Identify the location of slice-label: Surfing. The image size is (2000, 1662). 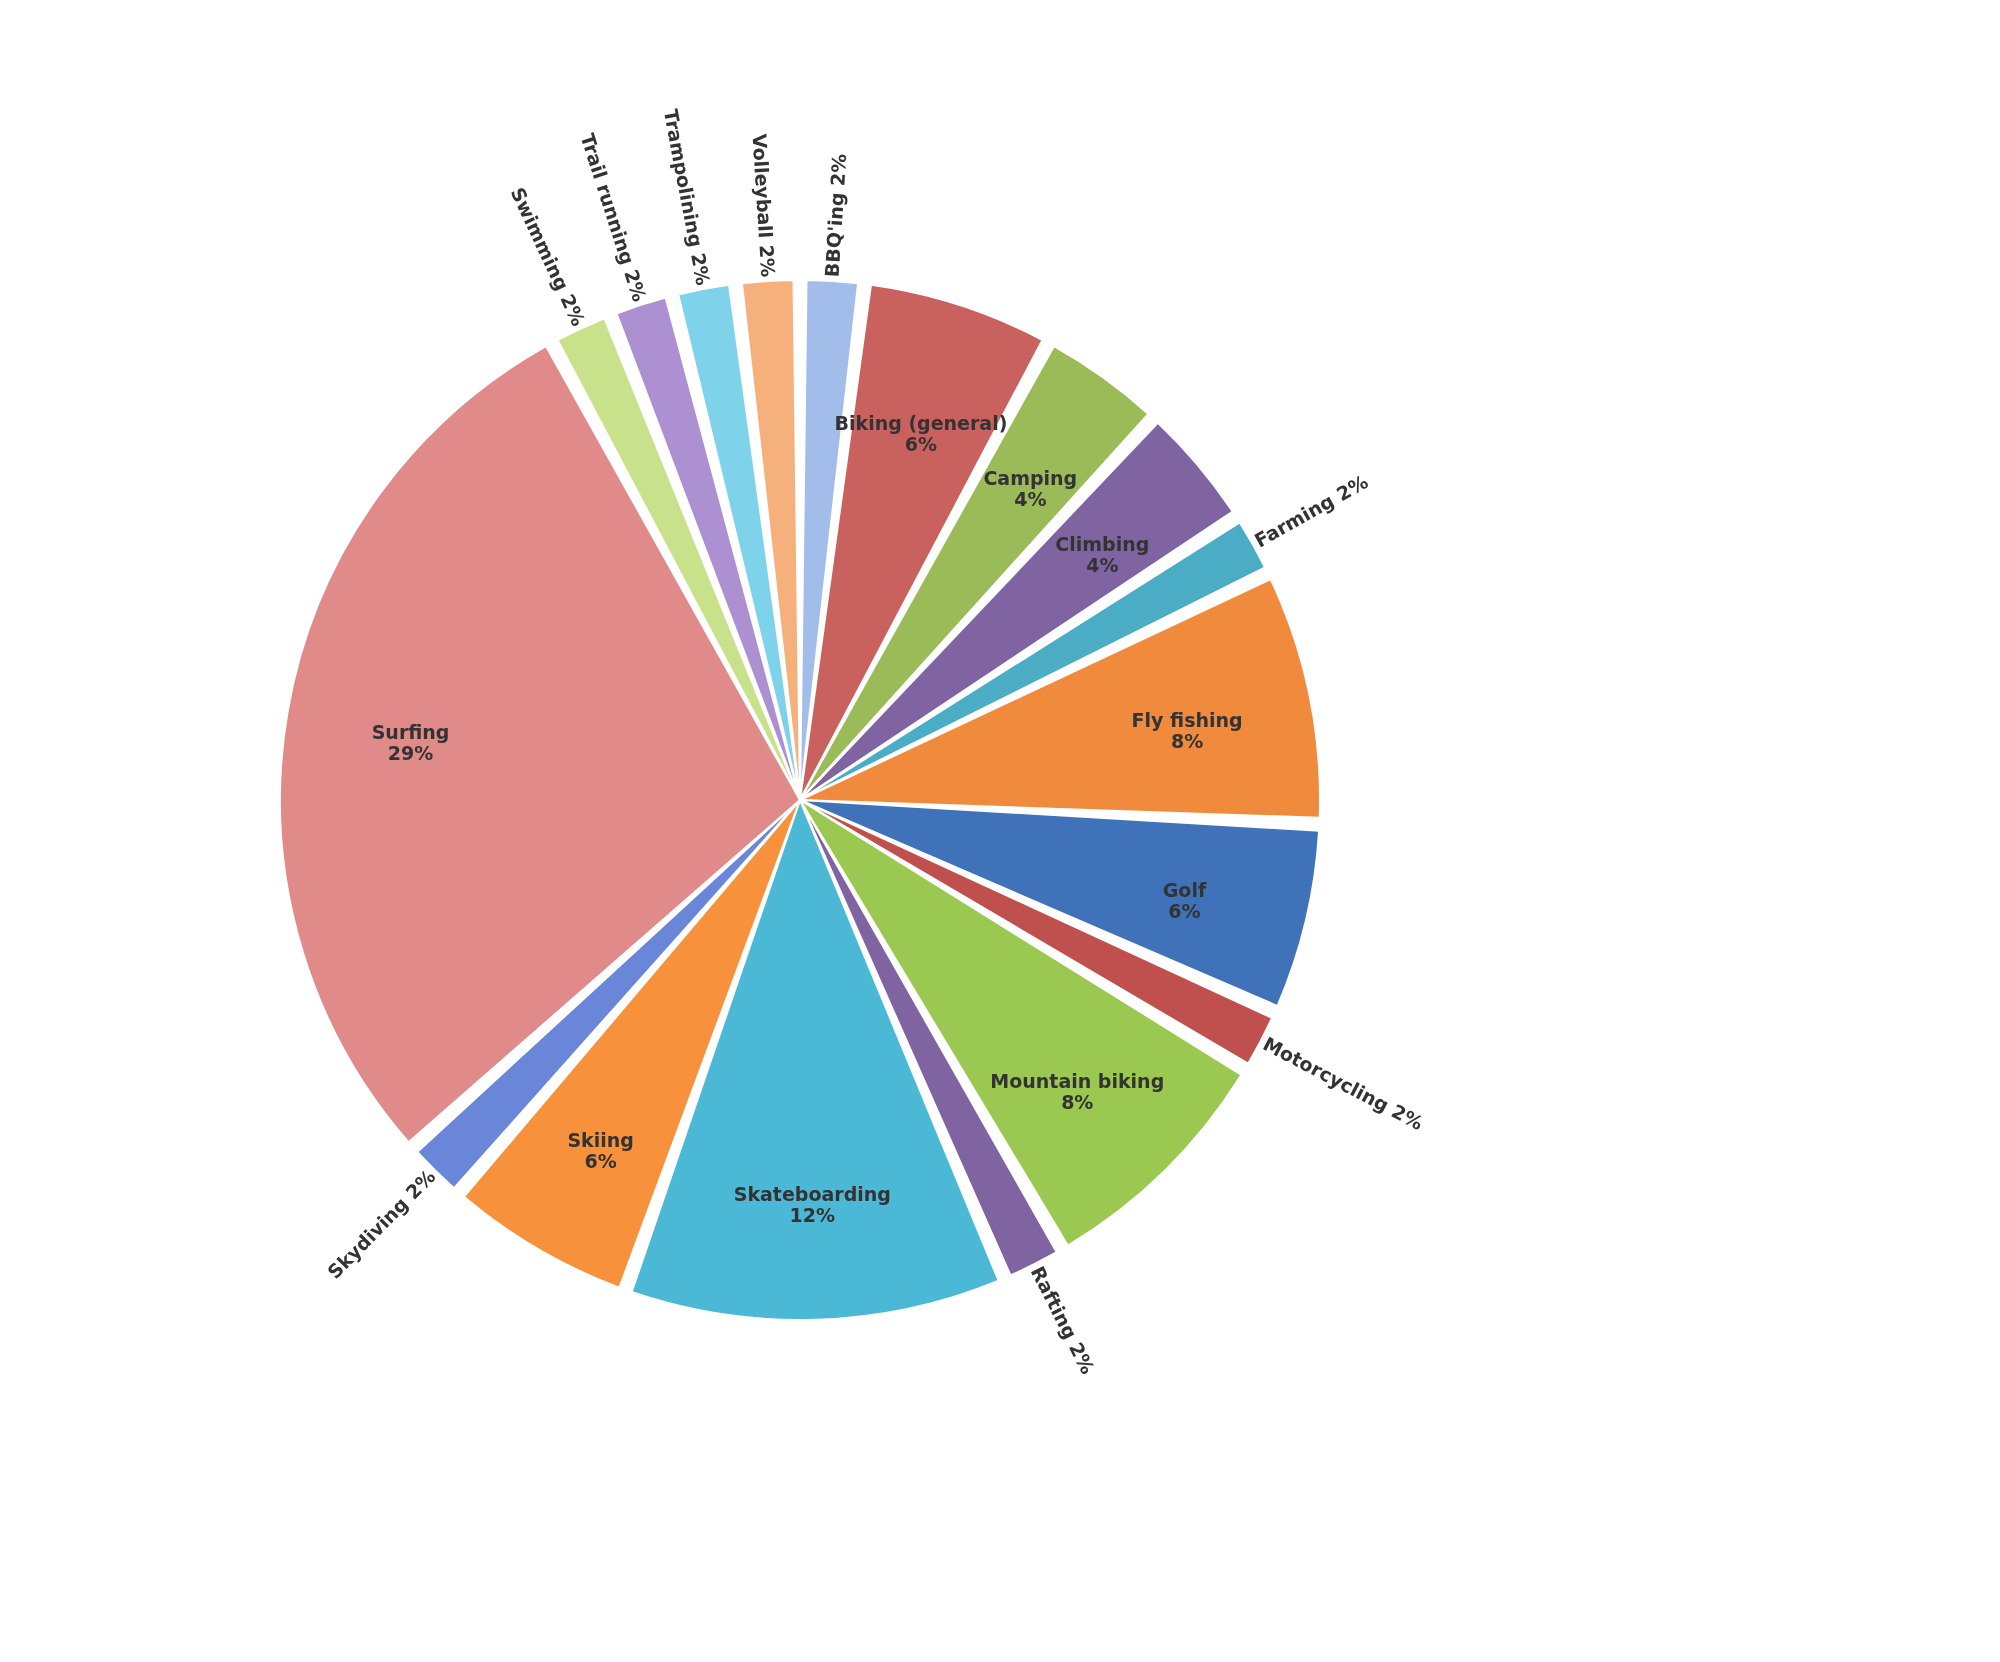
(410, 731).